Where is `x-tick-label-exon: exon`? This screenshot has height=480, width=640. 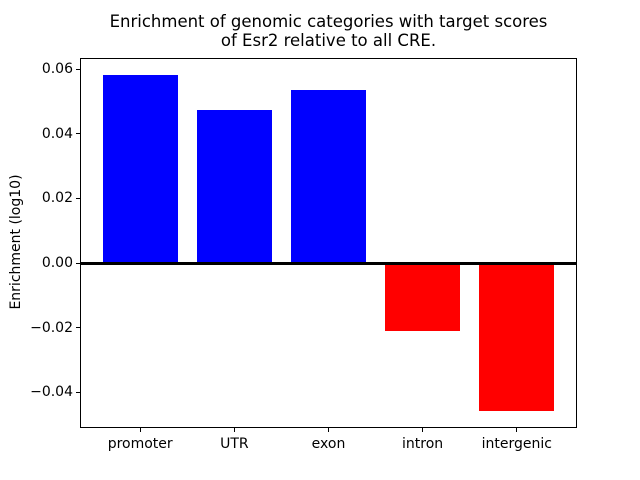
x-tick-label-exon: exon is located at coordinates (328, 444).